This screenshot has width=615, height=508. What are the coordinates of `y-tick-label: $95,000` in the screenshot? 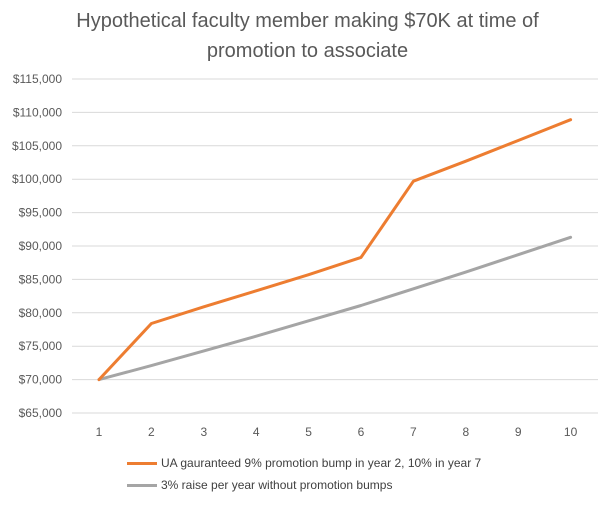 It's located at (41, 213).